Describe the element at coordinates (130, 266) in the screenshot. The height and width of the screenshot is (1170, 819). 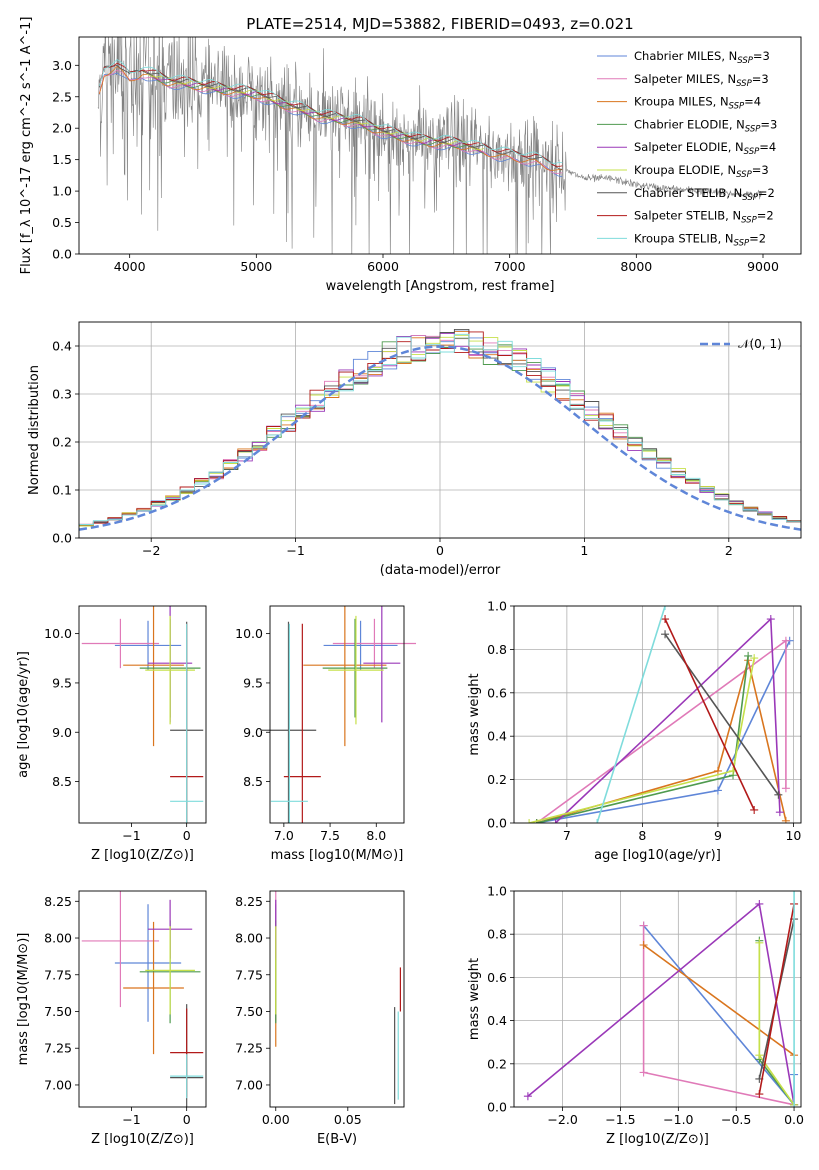
I see `x-tick-label: 4000` at that location.